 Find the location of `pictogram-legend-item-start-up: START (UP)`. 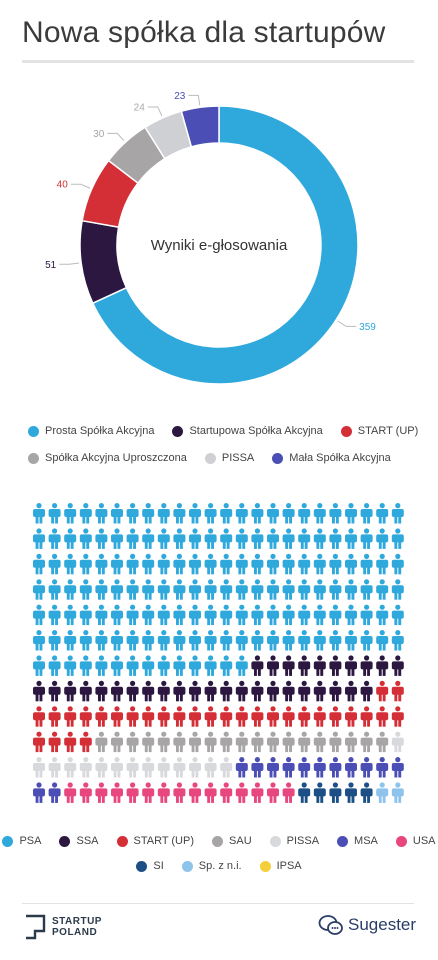

pictogram-legend-item-start-up: START (UP) is located at coordinates (155, 841).